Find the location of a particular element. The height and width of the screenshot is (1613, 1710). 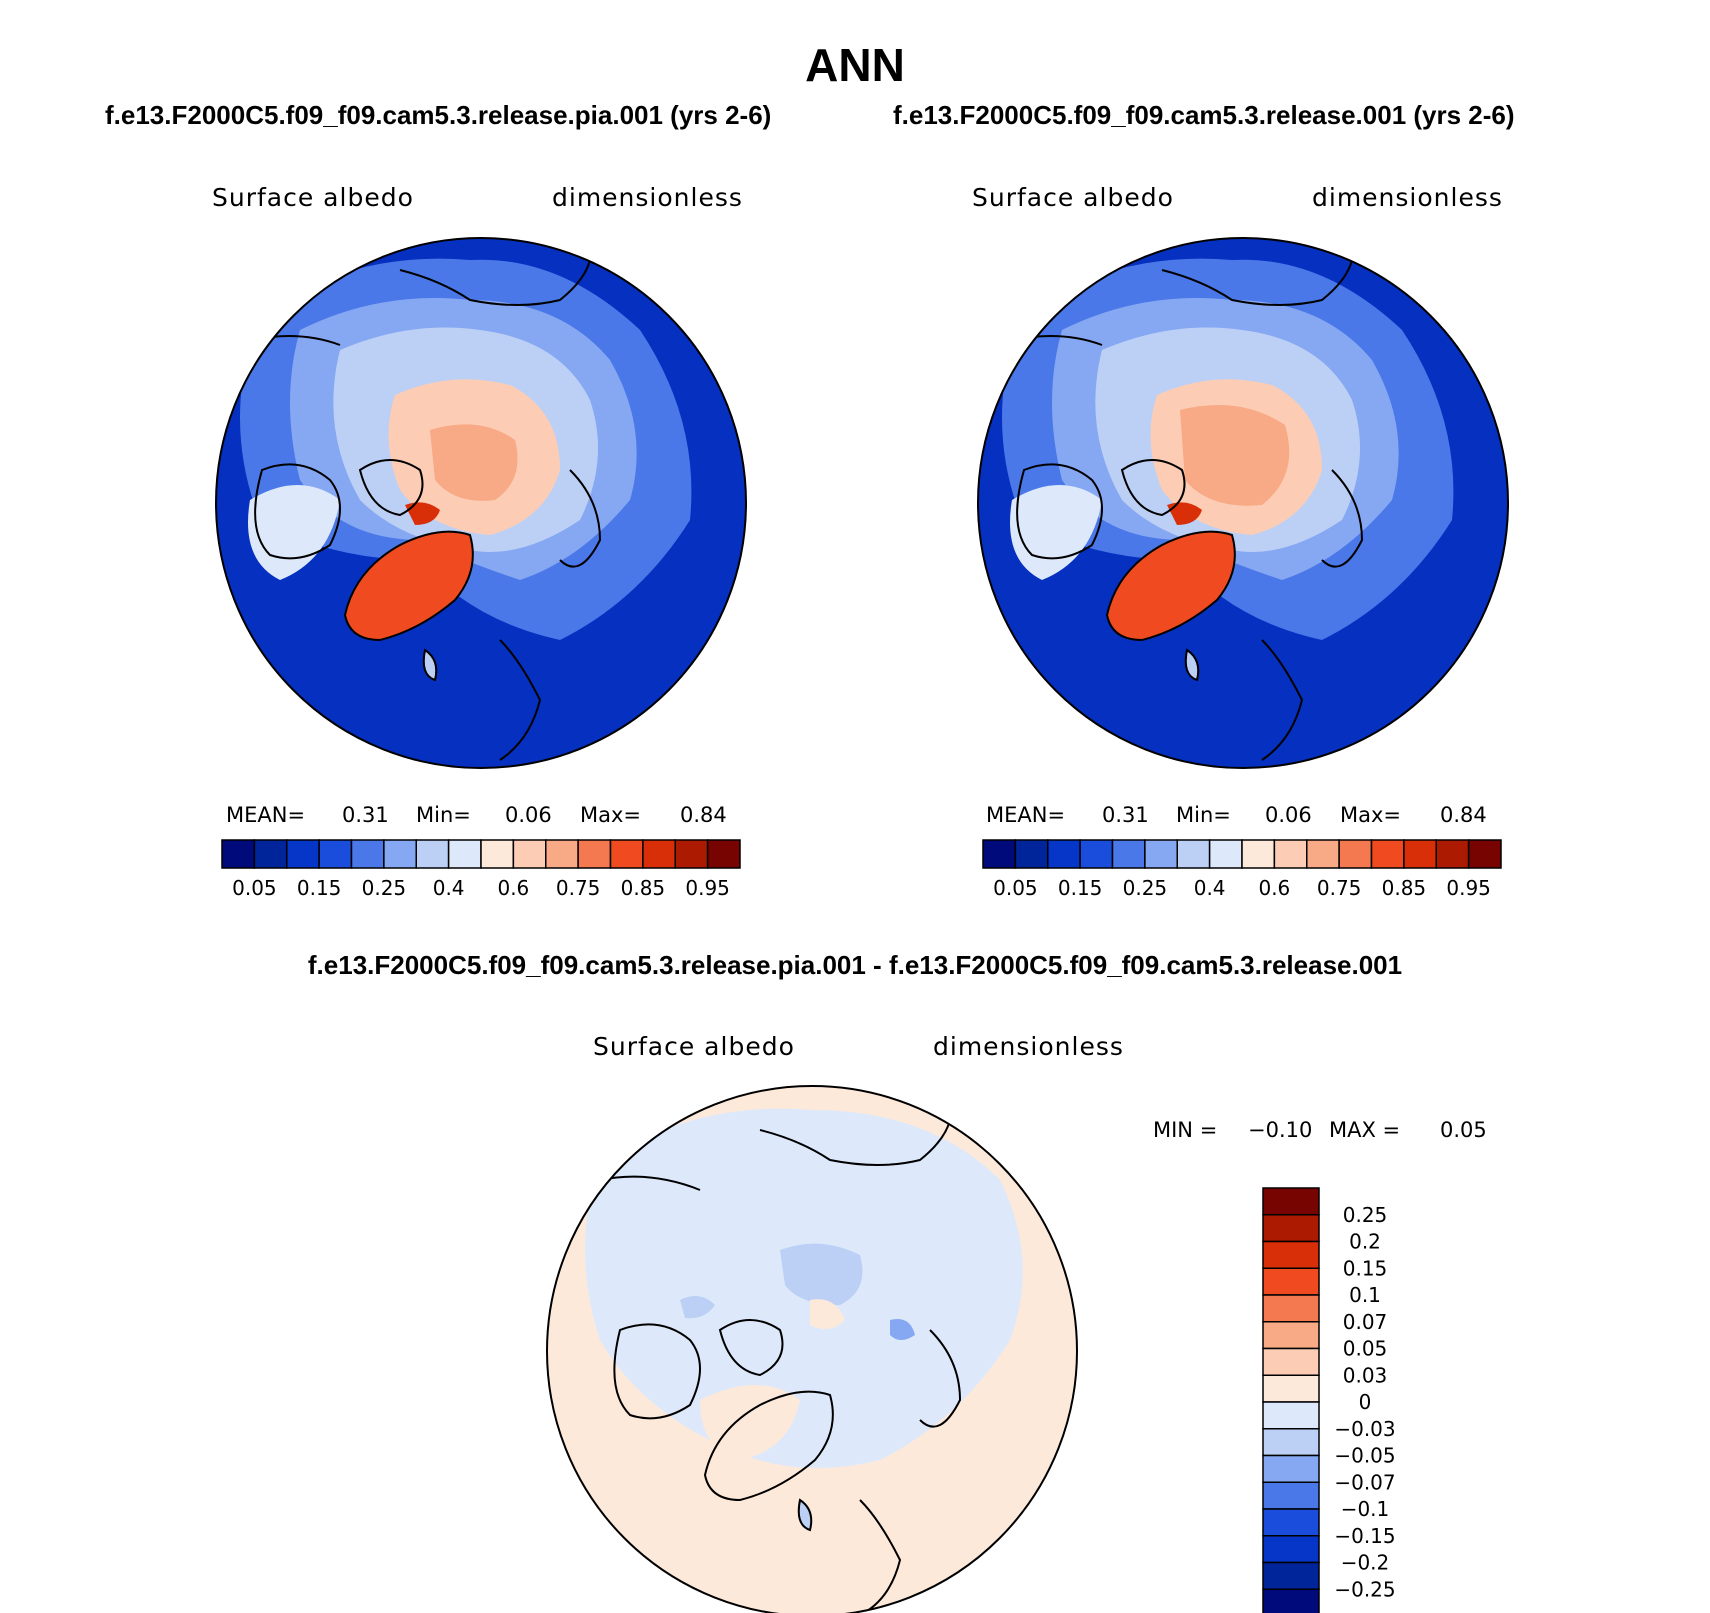

map-panel-left is located at coordinates (481, 503).